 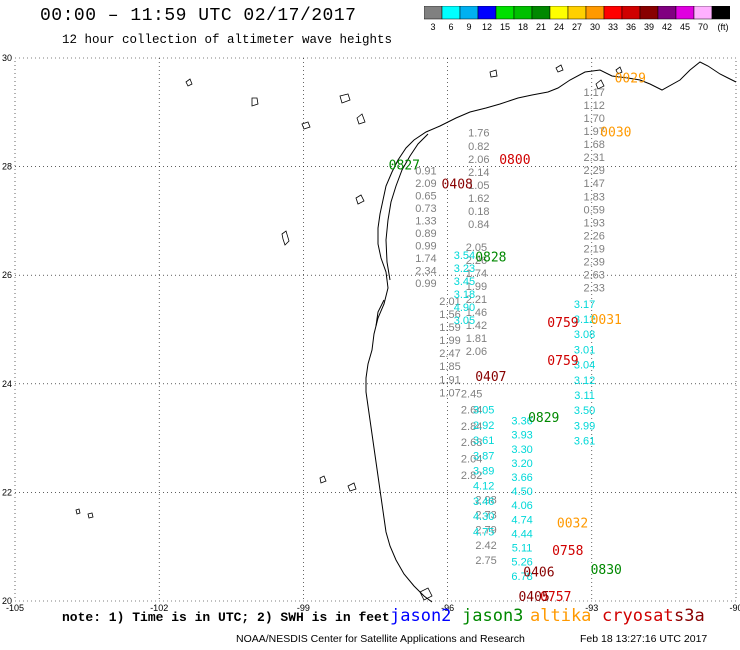 What do you see at coordinates (450, 27) in the screenshot?
I see `legend-label: 6` at bounding box center [450, 27].